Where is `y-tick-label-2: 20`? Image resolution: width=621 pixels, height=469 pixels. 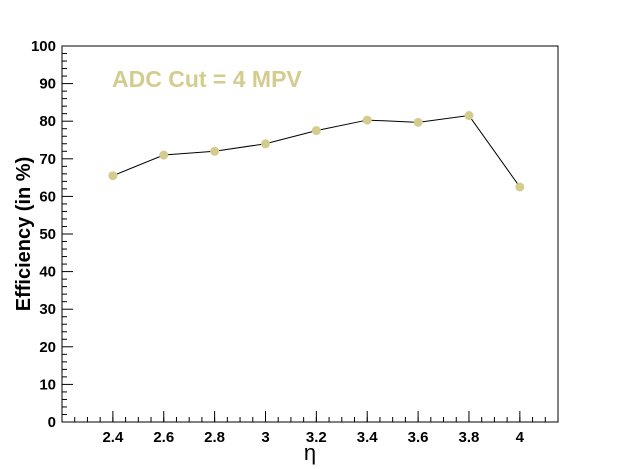
y-tick-label-2: 20 is located at coordinates (47, 347).